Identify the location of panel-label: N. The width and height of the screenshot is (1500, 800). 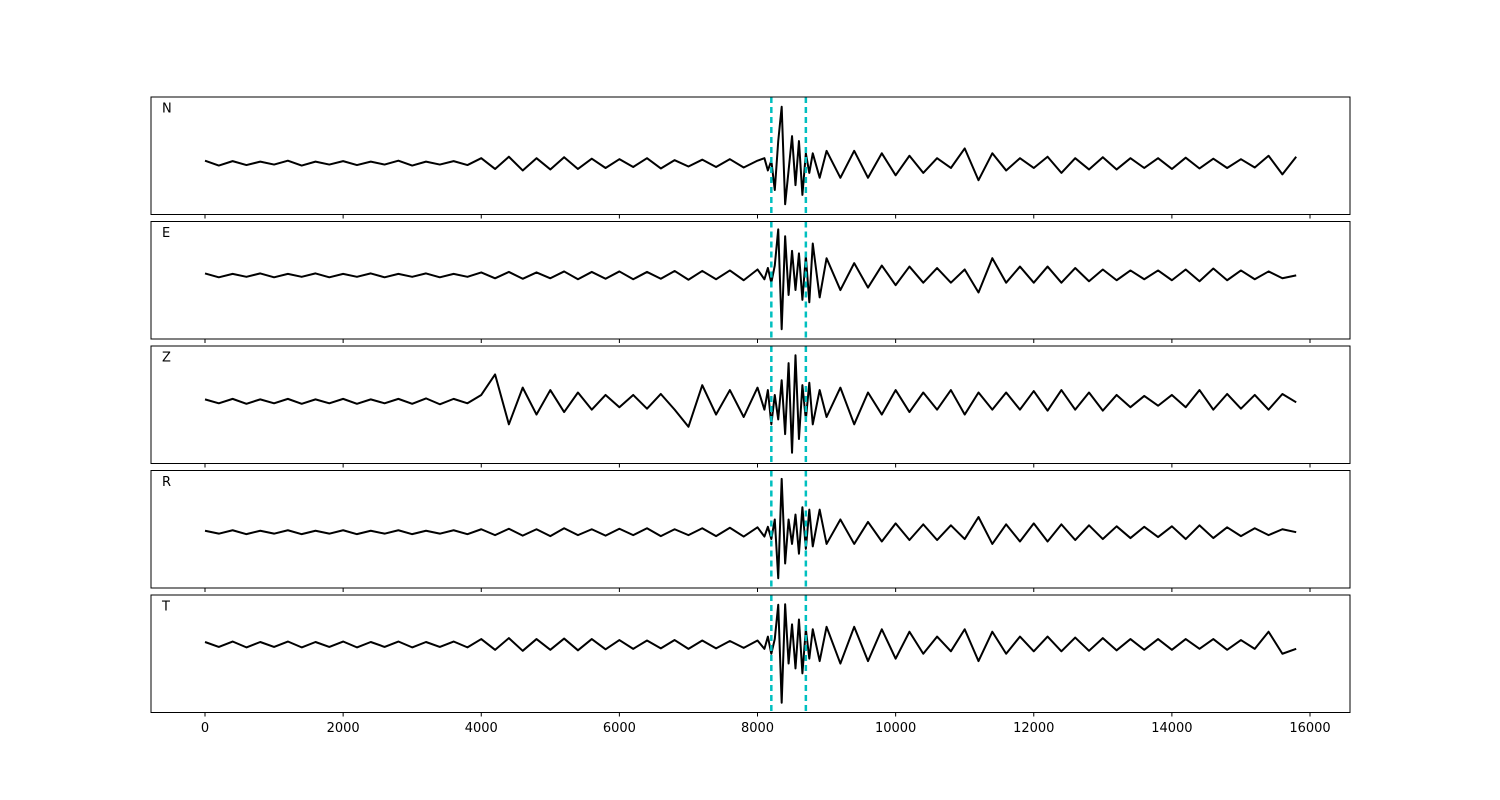
(167, 109).